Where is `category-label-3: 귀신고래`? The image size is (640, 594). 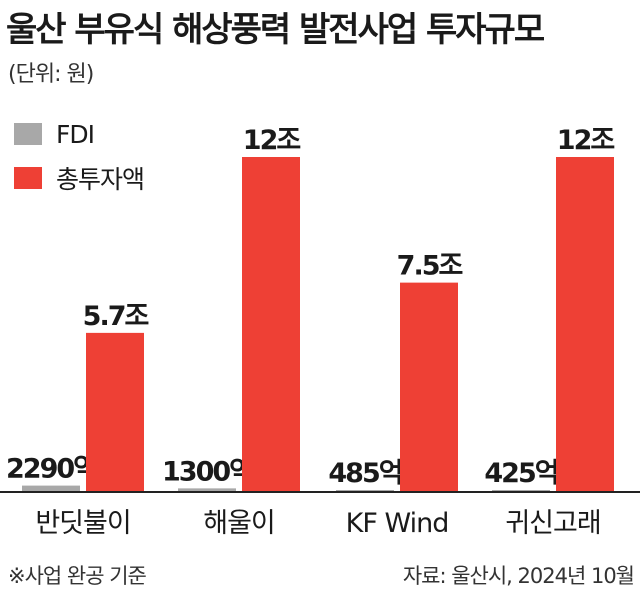 category-label-3: 귀신고래 is located at coordinates (552, 523).